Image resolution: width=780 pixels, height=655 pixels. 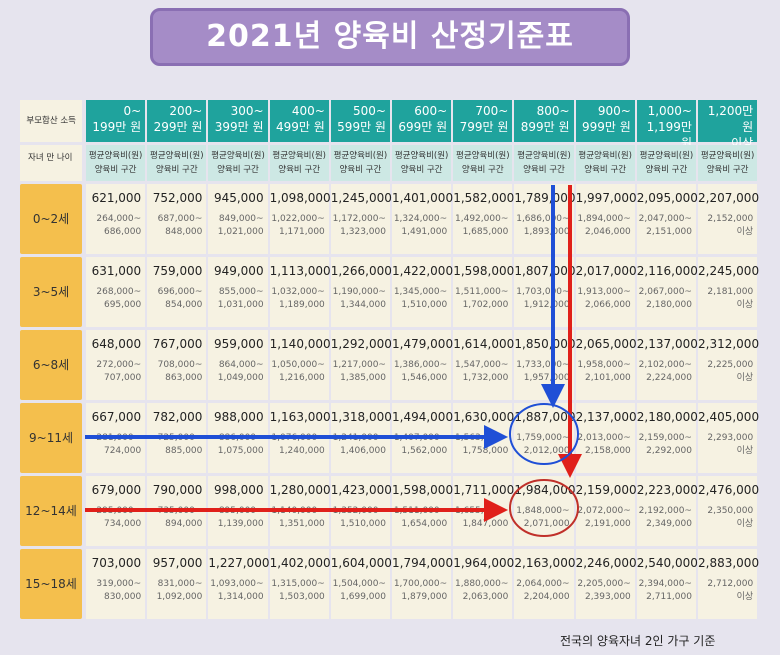 What do you see at coordinates (667, 584) in the screenshot?
I see `cell: 2,540,000 2,394,000~ 2,711,000` at bounding box center [667, 584].